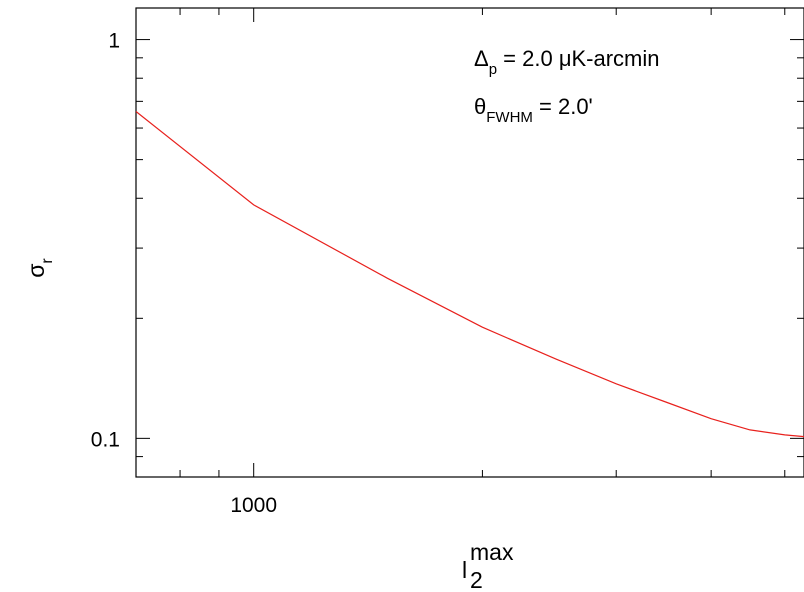  I want to click on x-axis-title-sub: 2, so click(476, 579).